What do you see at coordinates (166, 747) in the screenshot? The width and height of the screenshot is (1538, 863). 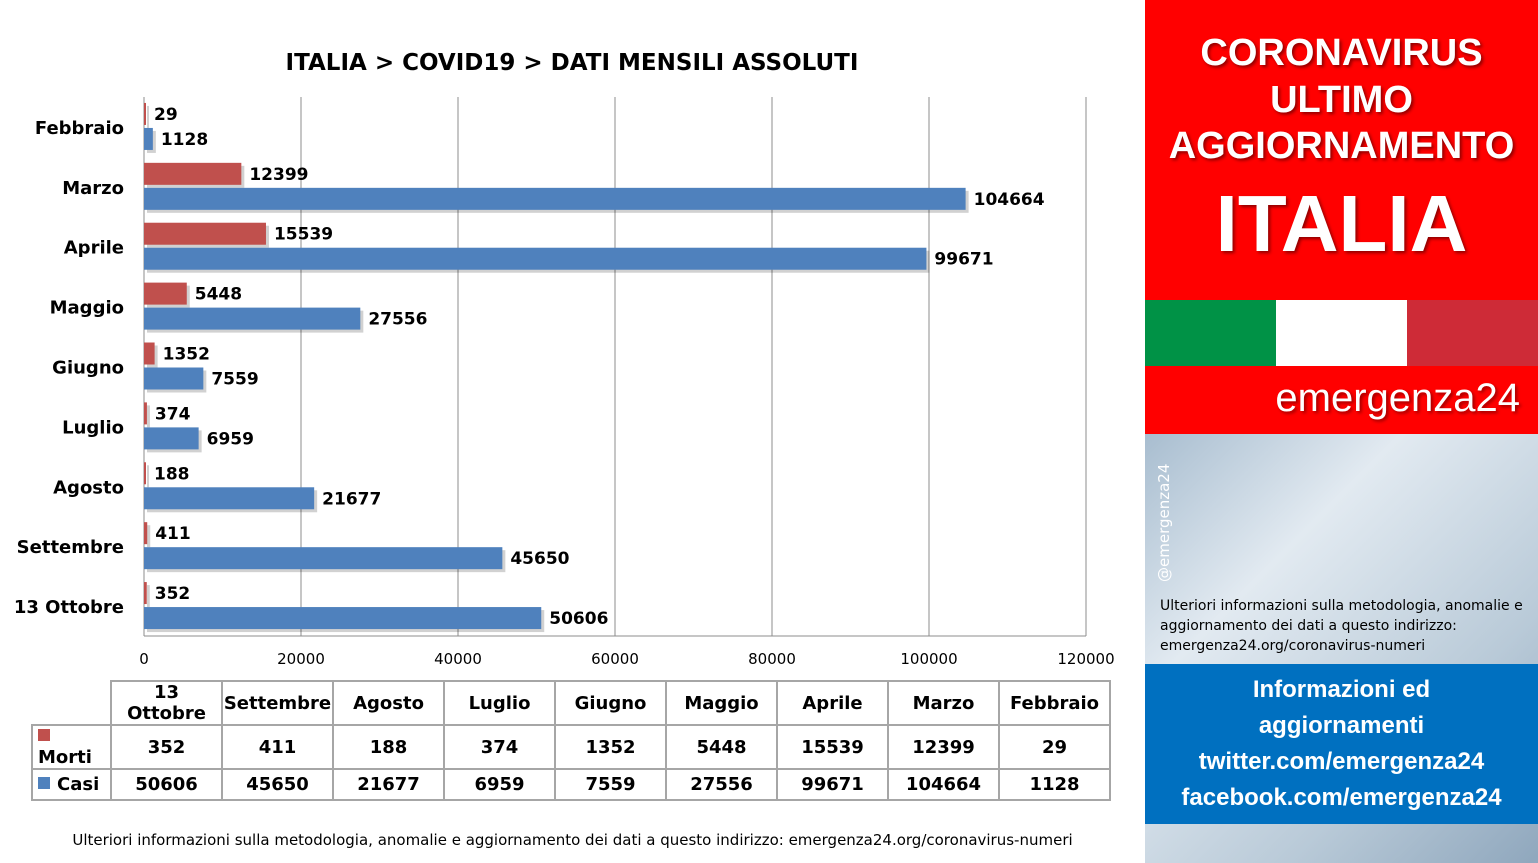 I see `table-cell: 352` at bounding box center [166, 747].